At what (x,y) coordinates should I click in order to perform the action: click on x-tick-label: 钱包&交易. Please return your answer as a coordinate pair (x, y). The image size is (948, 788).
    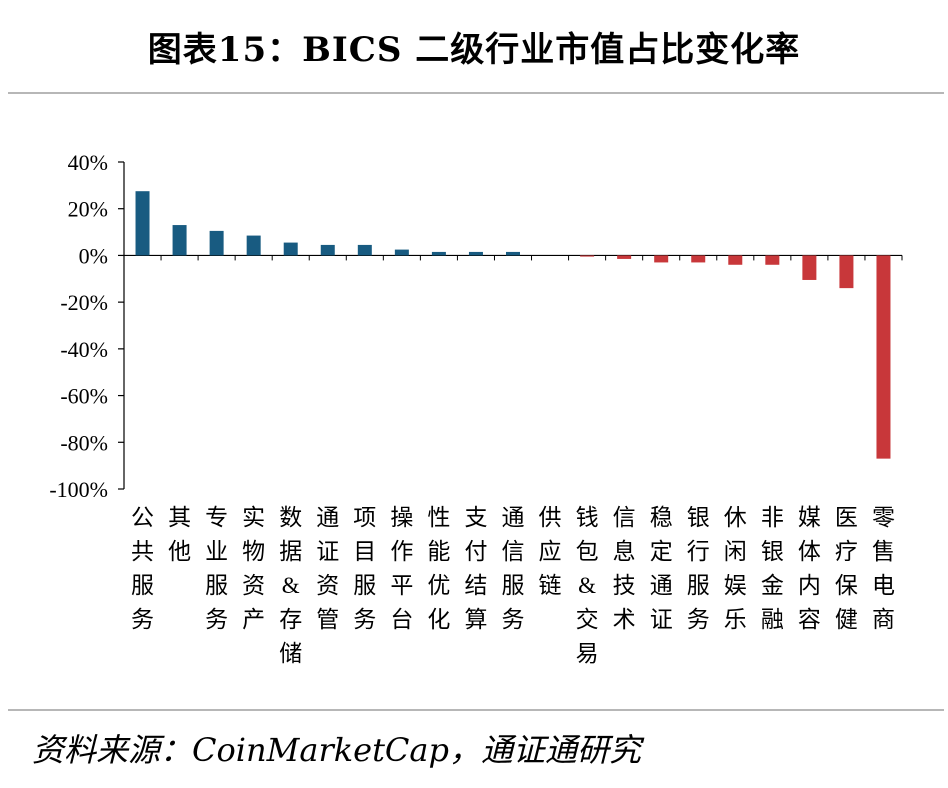
    Looking at the image, I should click on (587, 585).